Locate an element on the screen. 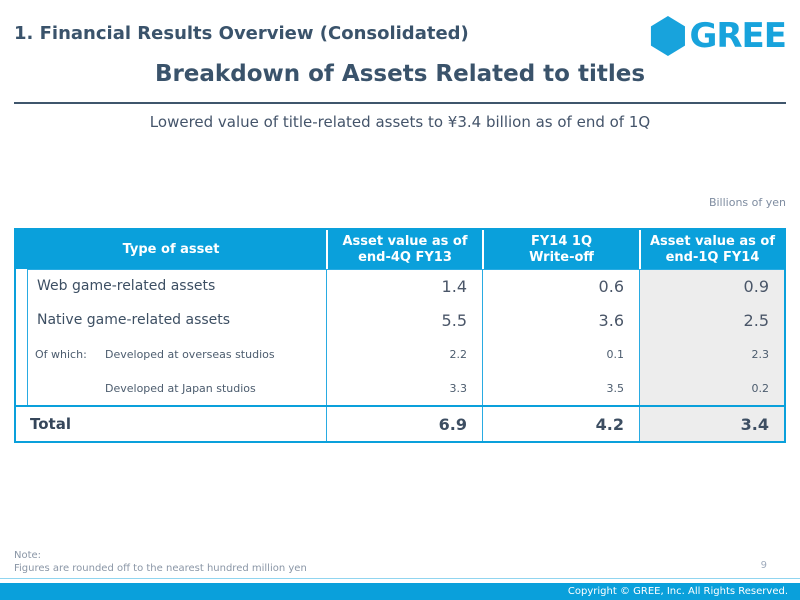  table-row: Web game-related assets 1.4 0.6 0.9 is located at coordinates (400, 286).